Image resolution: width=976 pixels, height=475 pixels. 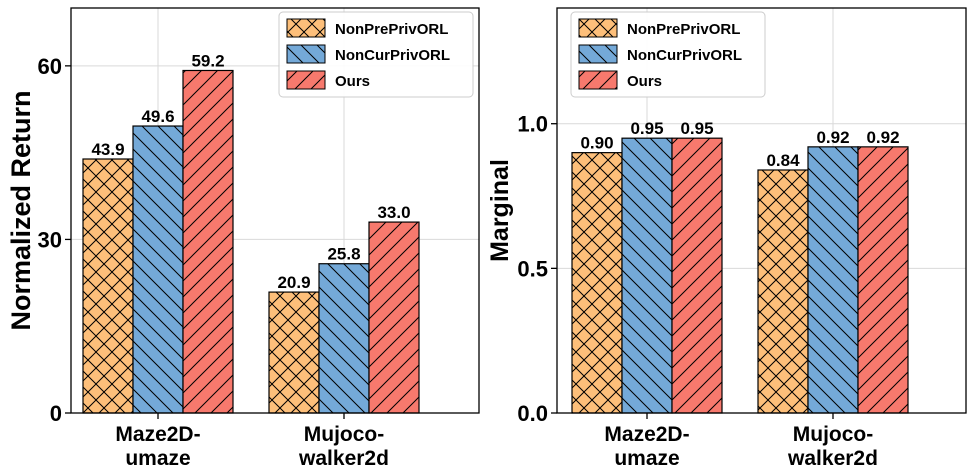 What do you see at coordinates (50, 239) in the screenshot?
I see `y-tick-label: 30` at bounding box center [50, 239].